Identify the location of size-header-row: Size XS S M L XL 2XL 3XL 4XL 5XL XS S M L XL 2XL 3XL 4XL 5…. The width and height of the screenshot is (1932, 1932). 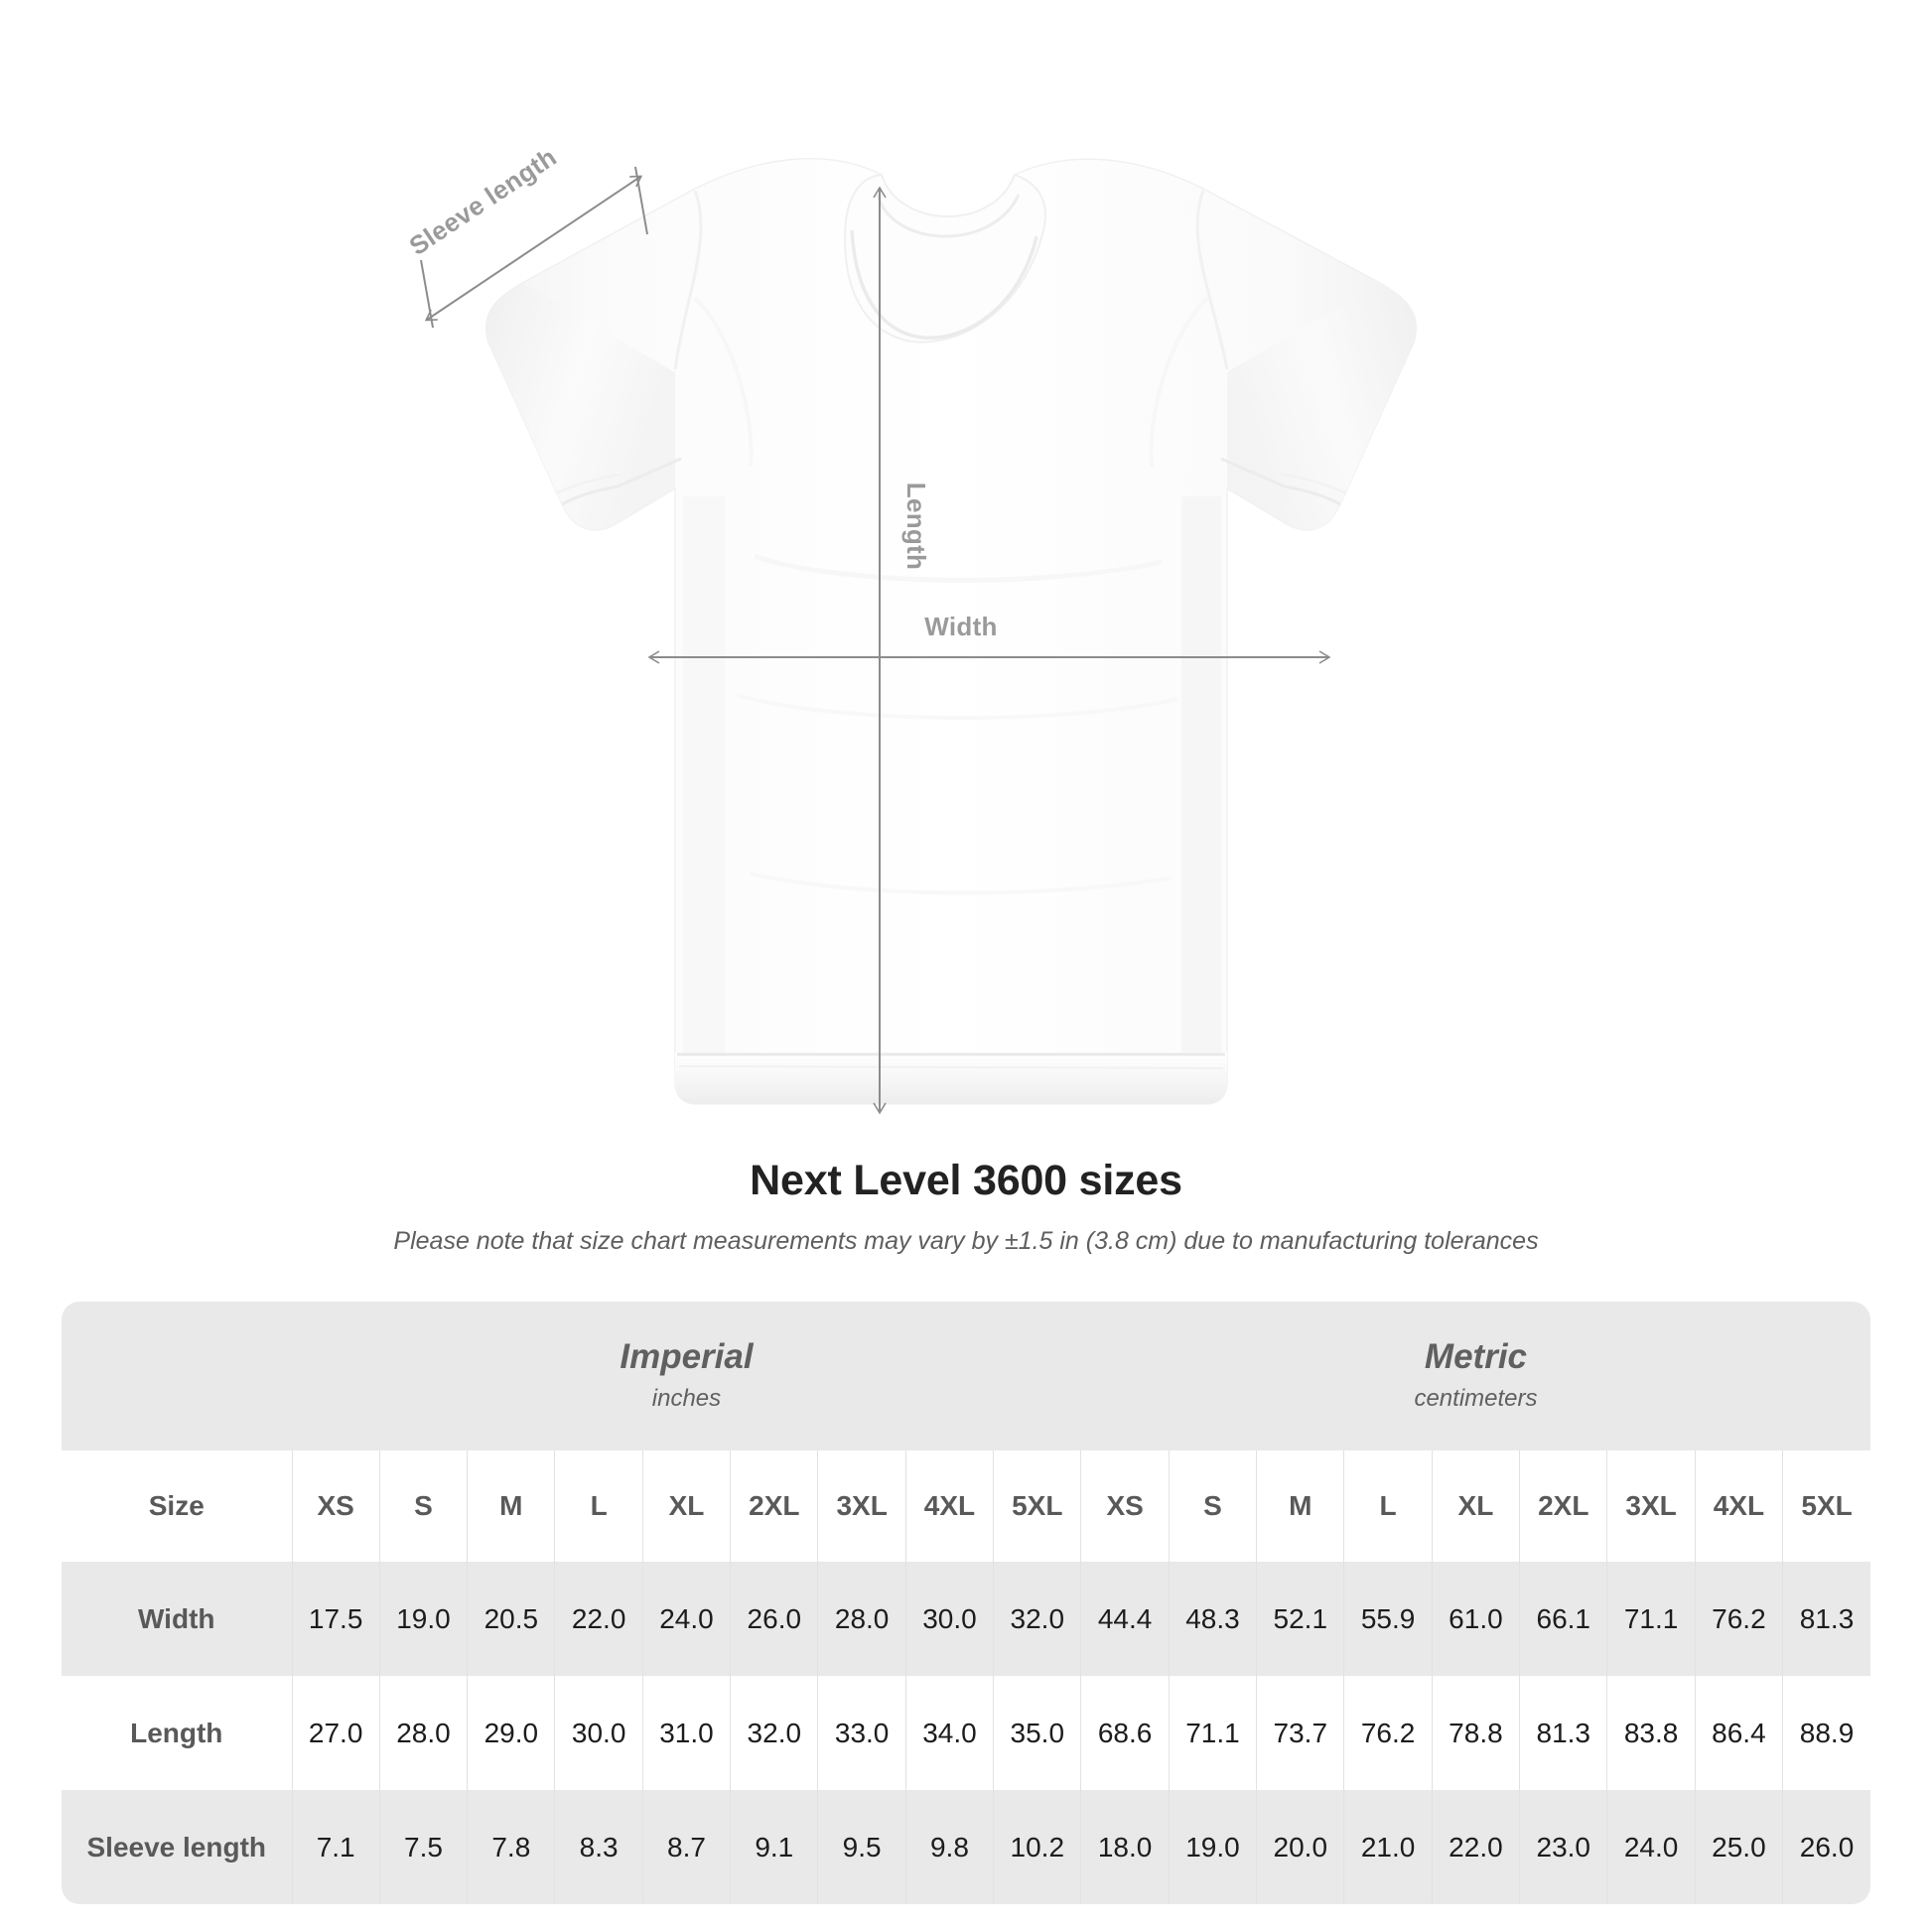
(966, 1506).